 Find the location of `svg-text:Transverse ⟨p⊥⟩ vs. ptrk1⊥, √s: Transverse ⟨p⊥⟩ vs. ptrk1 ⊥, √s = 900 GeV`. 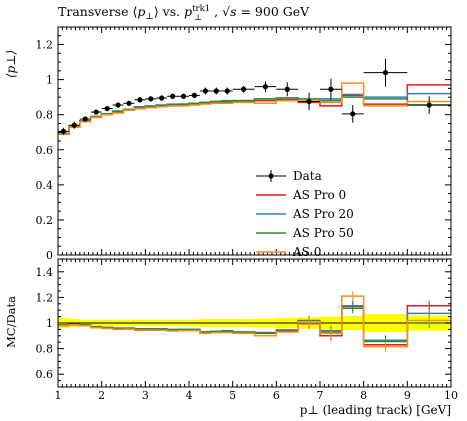

svg-text:Transverse ⟨p⊥⟩ vs. ptrk1⊥, √s: Transverse ⟨p⊥⟩ vs. ptrk1 ⊥, √s = 900 GeV is located at coordinates (184, 13).